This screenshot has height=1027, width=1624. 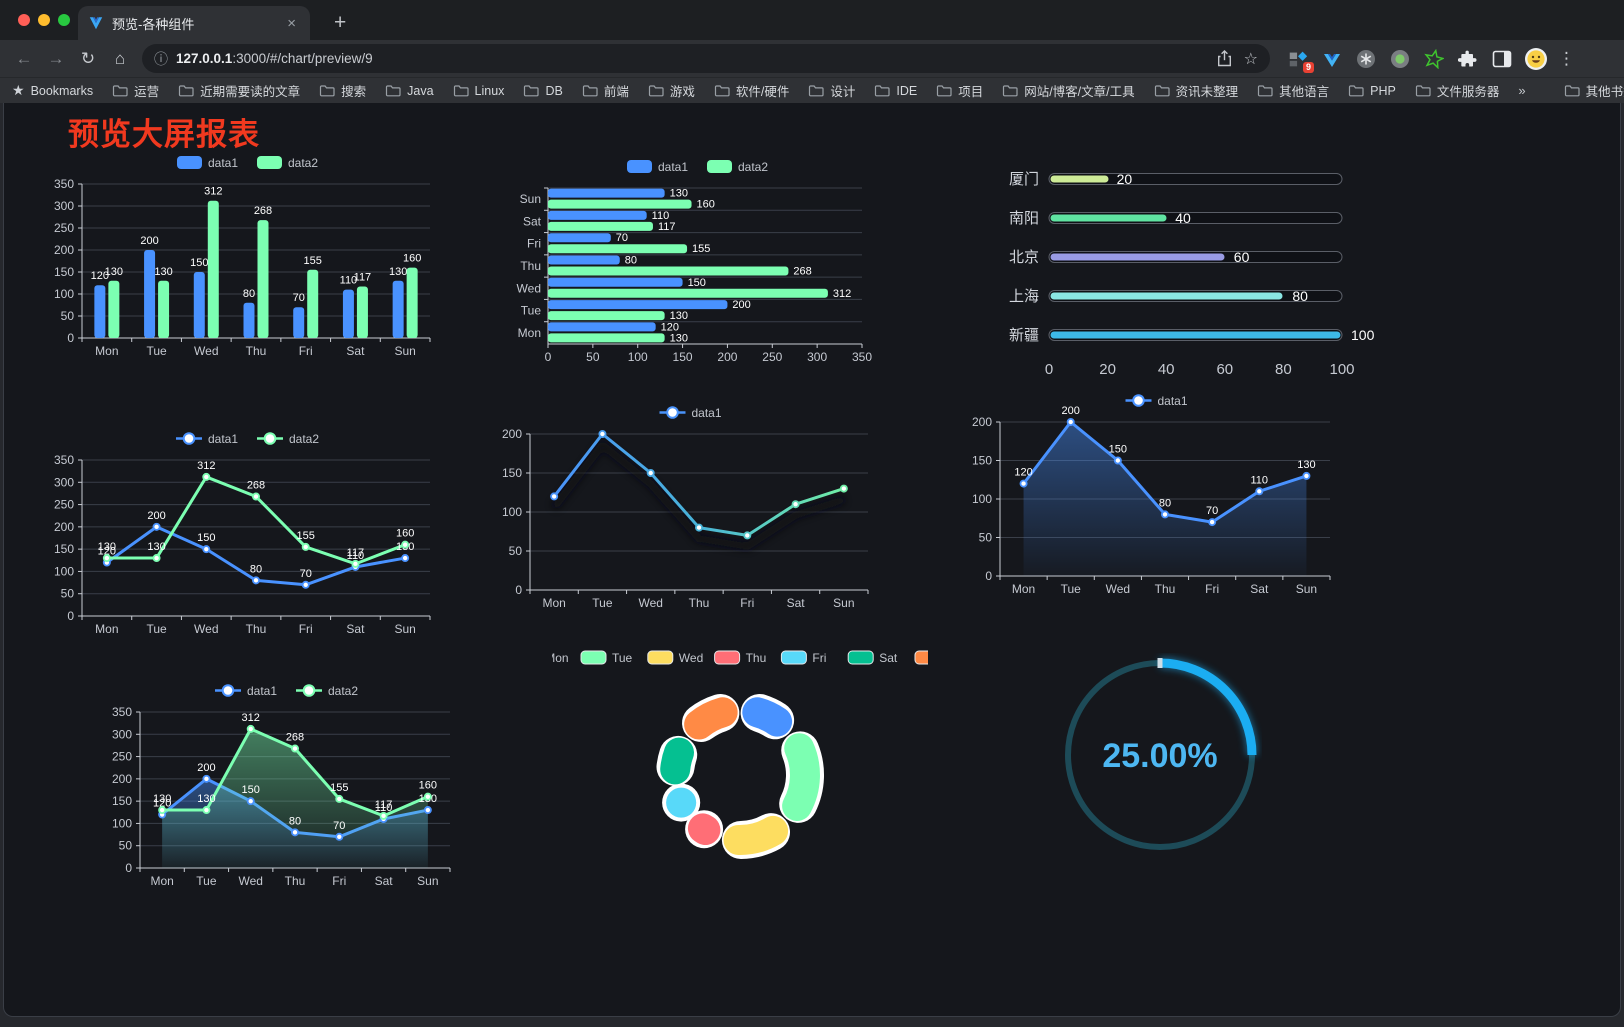 I want to click on browser-tab: 预览-各种组件 ×, so click(x=194, y=23).